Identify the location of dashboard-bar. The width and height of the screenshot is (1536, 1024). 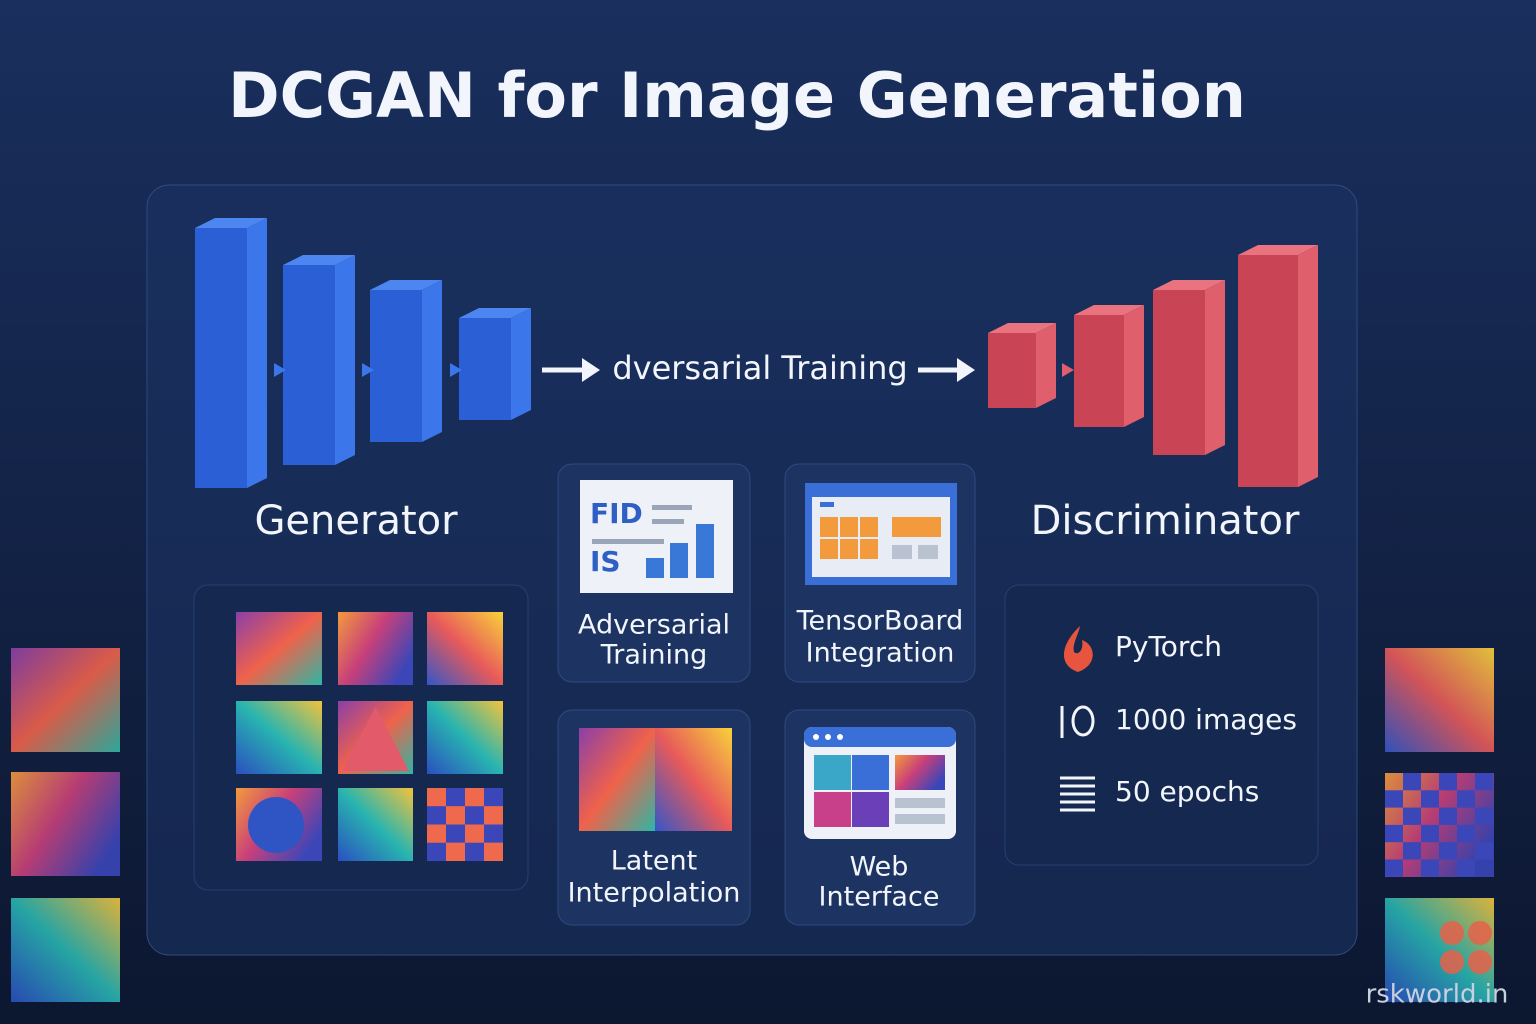
(827, 504).